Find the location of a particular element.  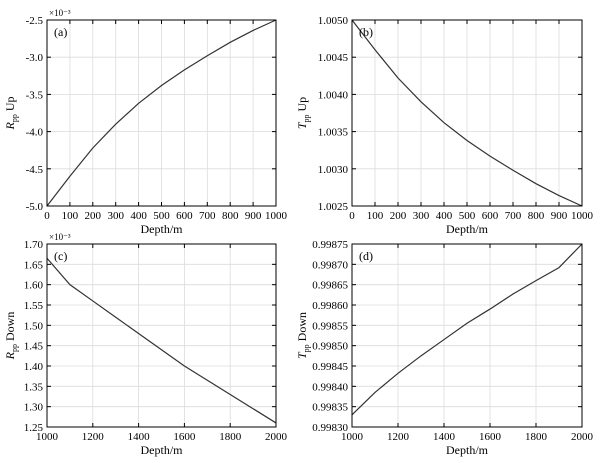

y-tick-label: 0.99830 is located at coordinates (330, 428).